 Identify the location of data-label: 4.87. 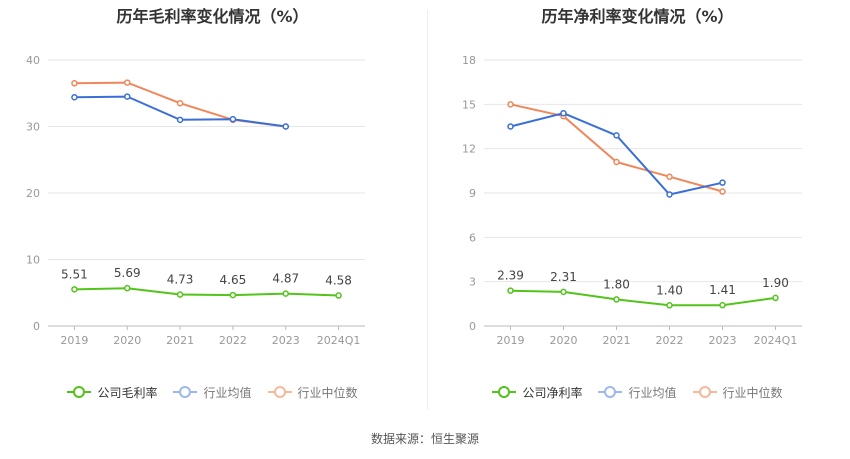
(285, 279).